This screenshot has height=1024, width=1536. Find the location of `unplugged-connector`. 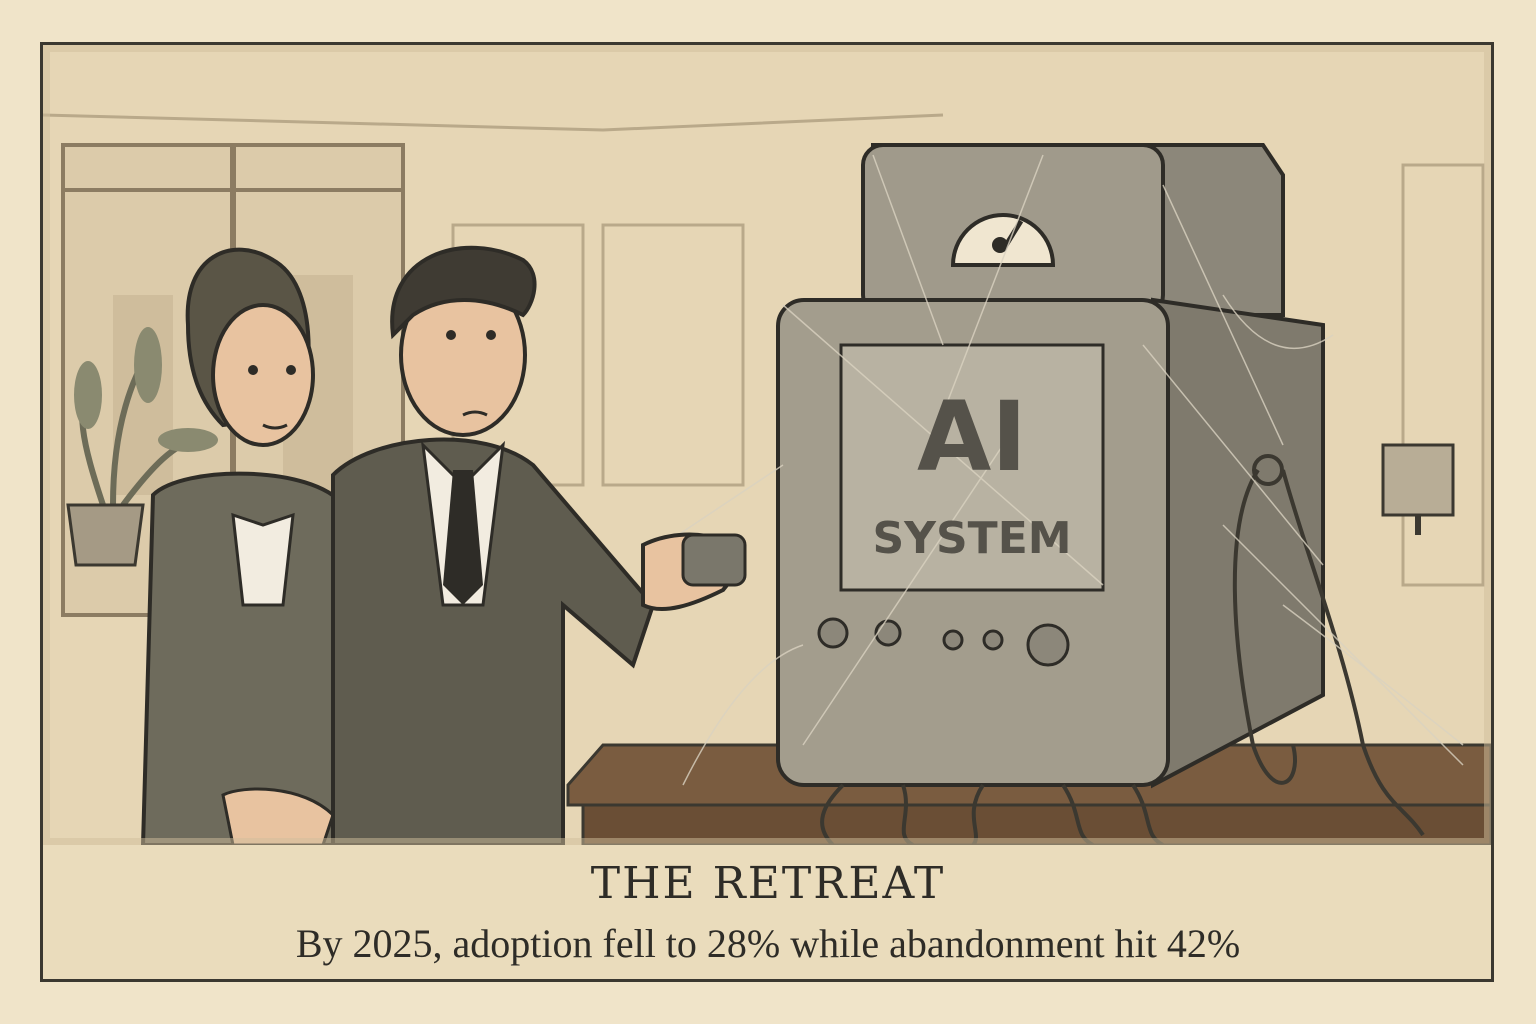

unplugged-connector is located at coordinates (714, 560).